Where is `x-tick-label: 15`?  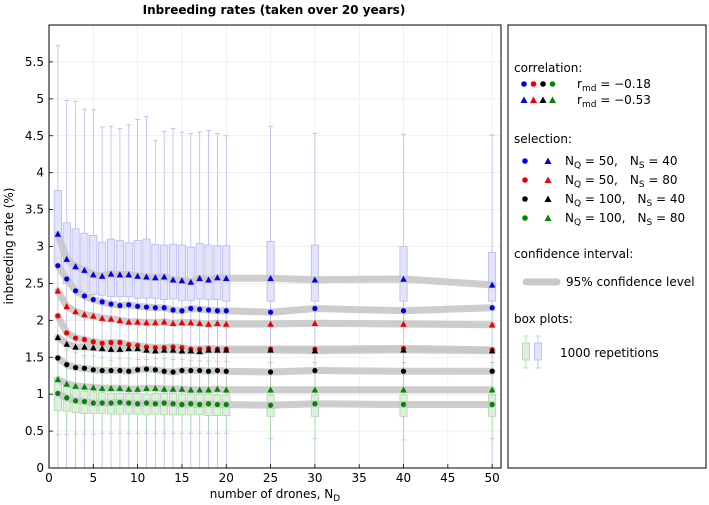 x-tick-label: 15 is located at coordinates (181, 478).